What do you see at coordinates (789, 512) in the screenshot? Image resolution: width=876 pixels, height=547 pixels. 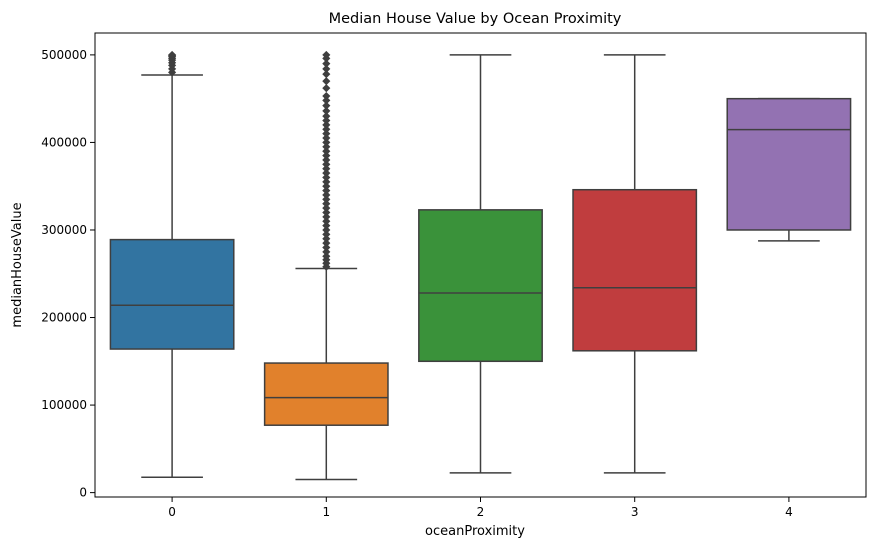 I see `x-tick-label: 4` at bounding box center [789, 512].